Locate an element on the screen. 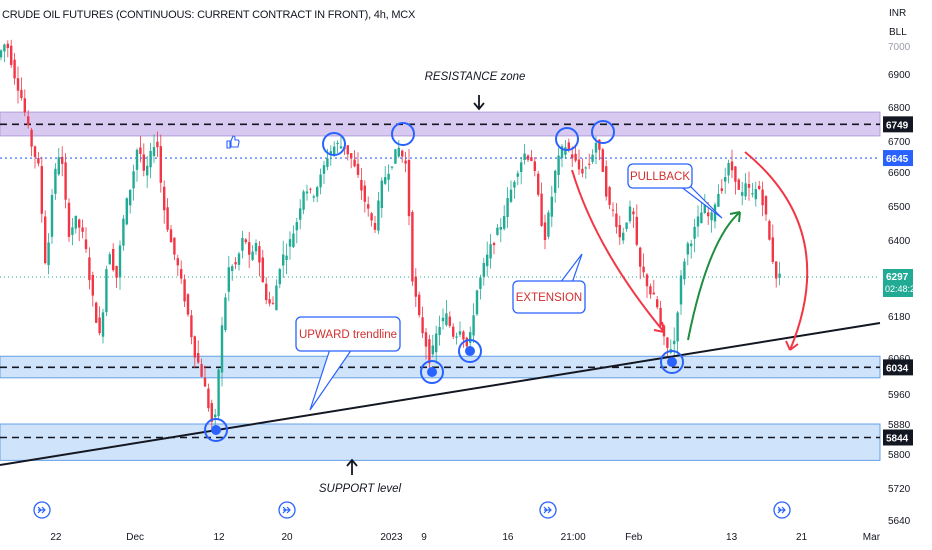 Image resolution: width=932 pixels, height=550 pixels. thumbs-up-icon is located at coordinates (233, 142).